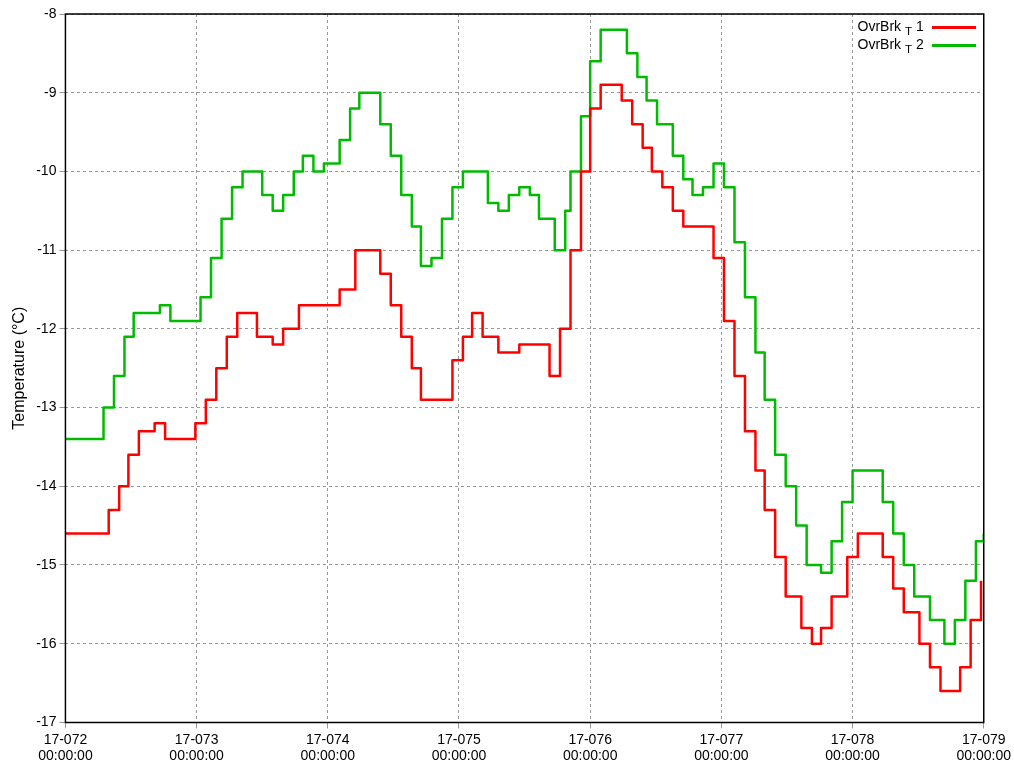 This screenshot has width=1014, height=770. Describe the element at coordinates (47, 248) in the screenshot. I see `y-tick-label: -11` at that location.